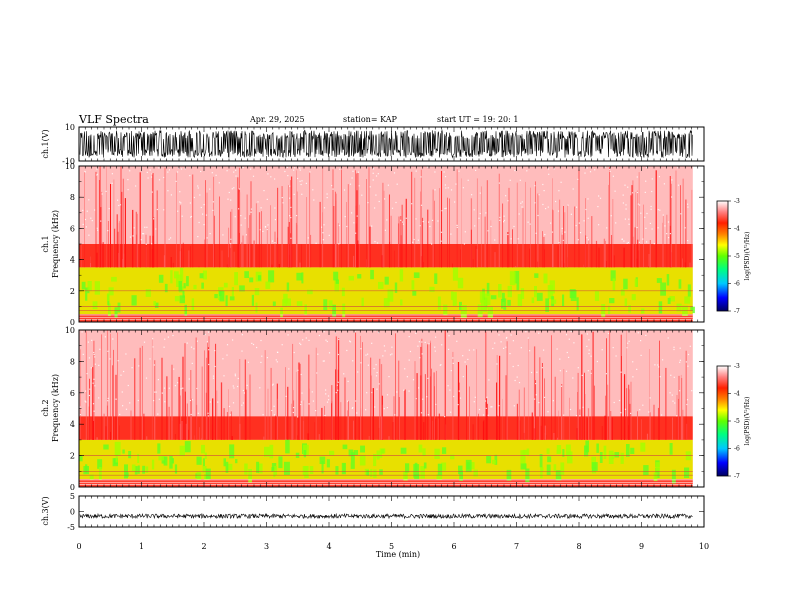 This screenshot has width=792, height=612. I want to click on x-tick-label: 3, so click(266, 546).